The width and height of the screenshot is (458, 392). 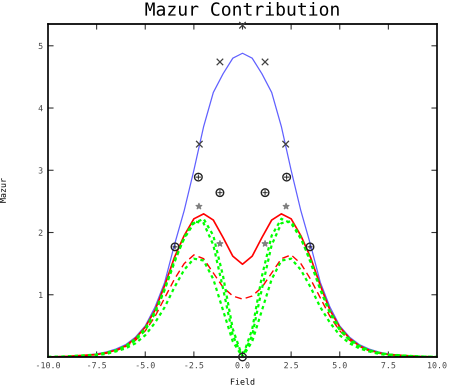 What do you see at coordinates (242, 381) in the screenshot?
I see `x-axis-title: Field` at bounding box center [242, 381].